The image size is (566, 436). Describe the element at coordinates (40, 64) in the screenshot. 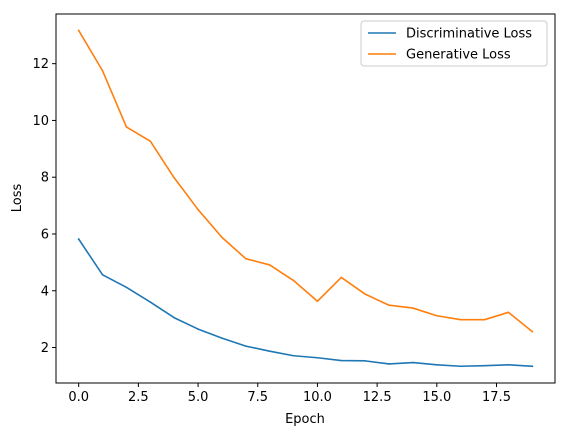

I see `y-tick-label: 12` at that location.